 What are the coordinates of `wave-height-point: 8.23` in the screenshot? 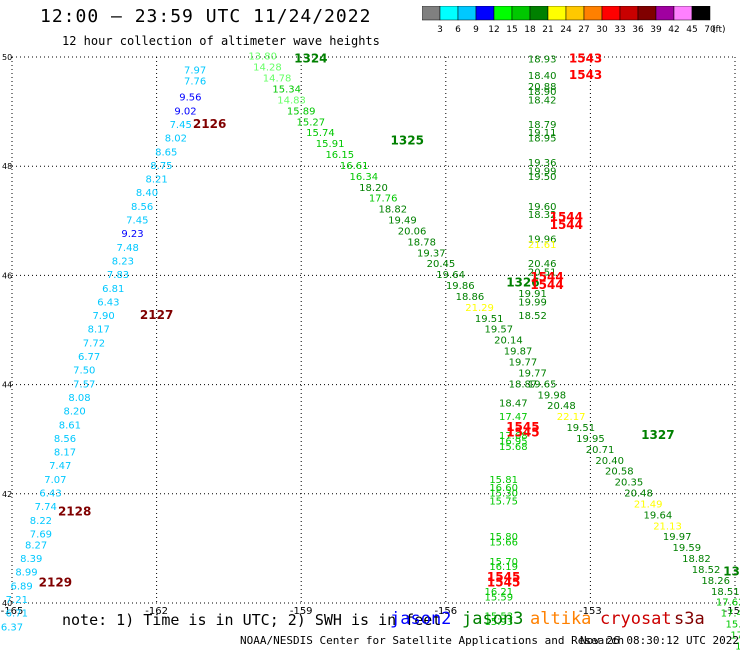 It's located at (123, 261).